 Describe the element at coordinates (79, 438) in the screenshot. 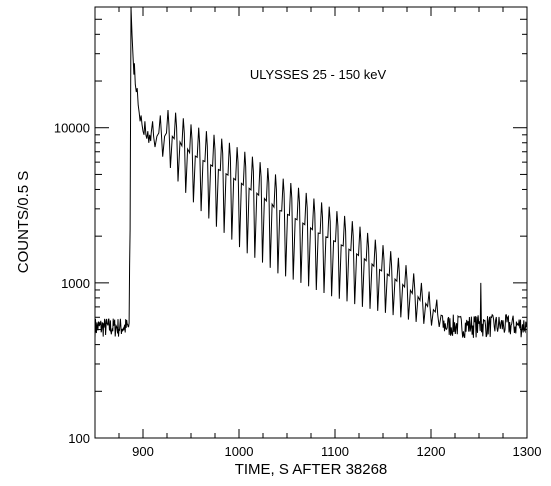

I see `y-tick-label: 100` at that location.